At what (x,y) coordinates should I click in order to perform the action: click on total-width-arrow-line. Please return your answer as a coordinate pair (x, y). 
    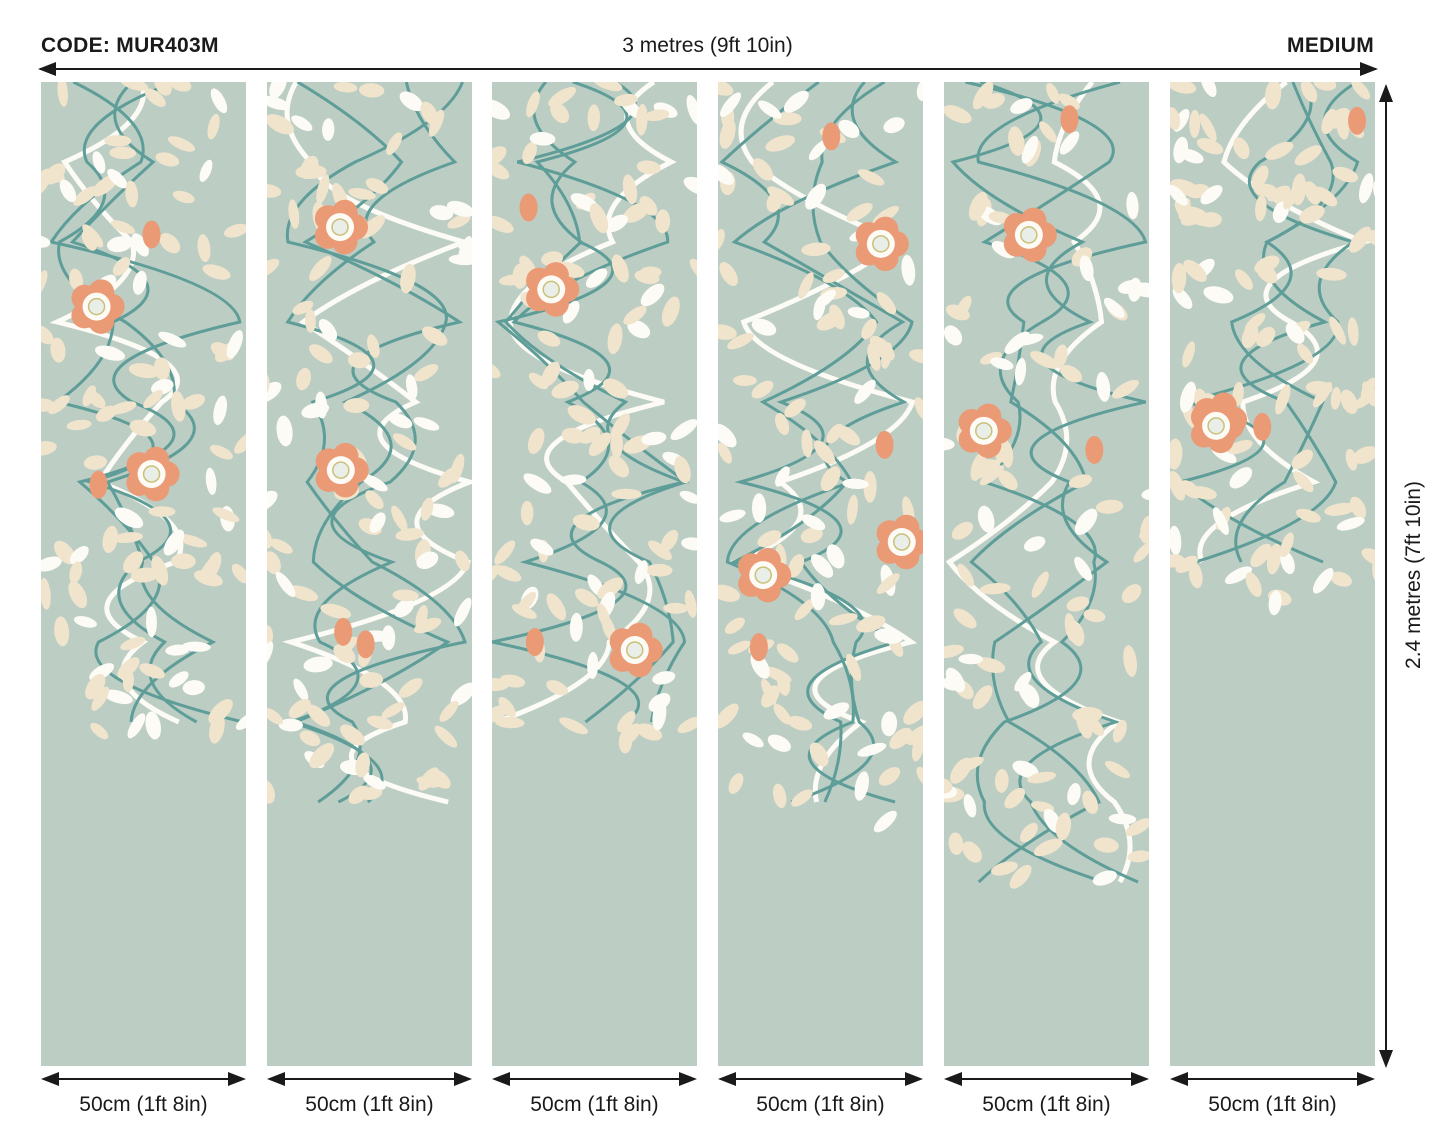
    Looking at the image, I should click on (708, 69).